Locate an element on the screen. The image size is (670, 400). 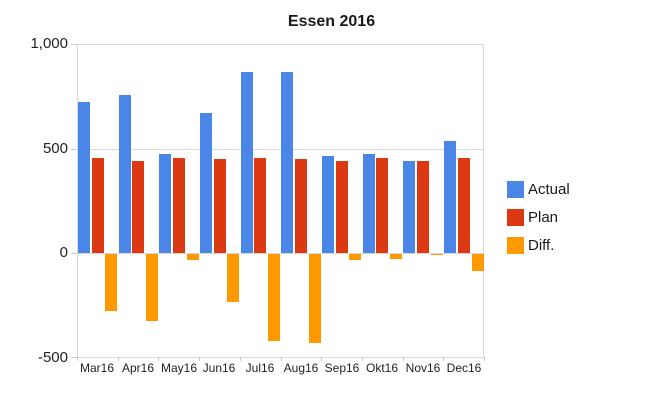
legend-item-diff: Diff. is located at coordinates (538, 245).